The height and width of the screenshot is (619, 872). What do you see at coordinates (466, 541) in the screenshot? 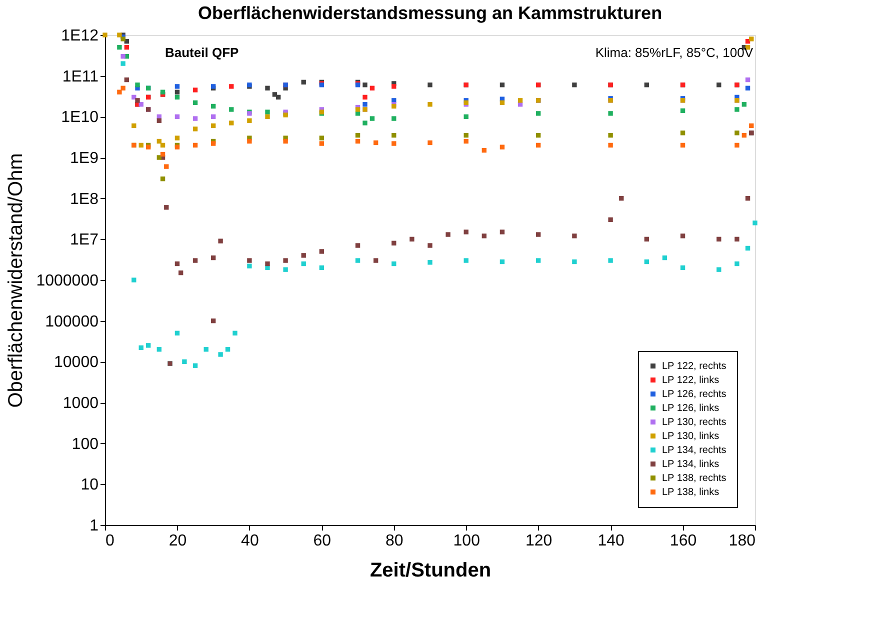
I see `x-tick-label: 100` at bounding box center [466, 541].